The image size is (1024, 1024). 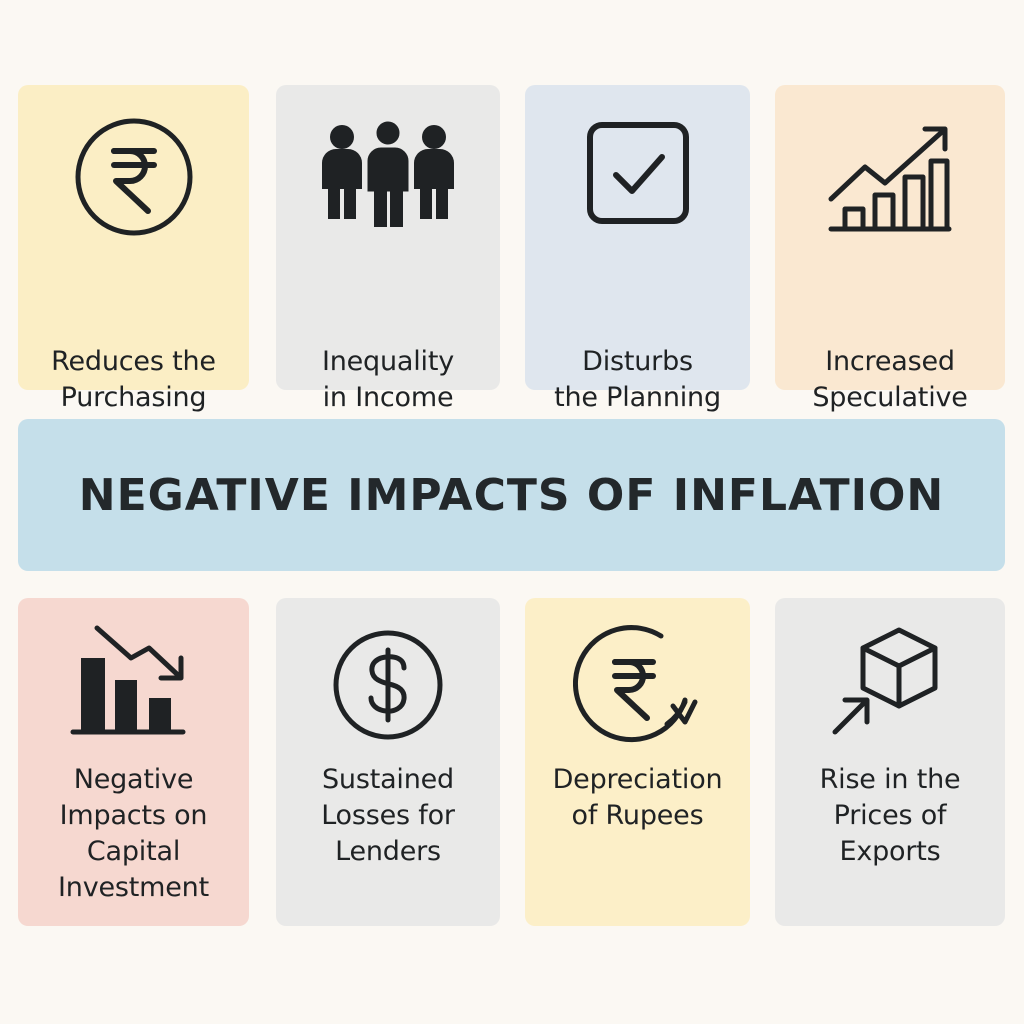 I want to click on card-label: Rise in the Prices of Exports, so click(x=890, y=815).